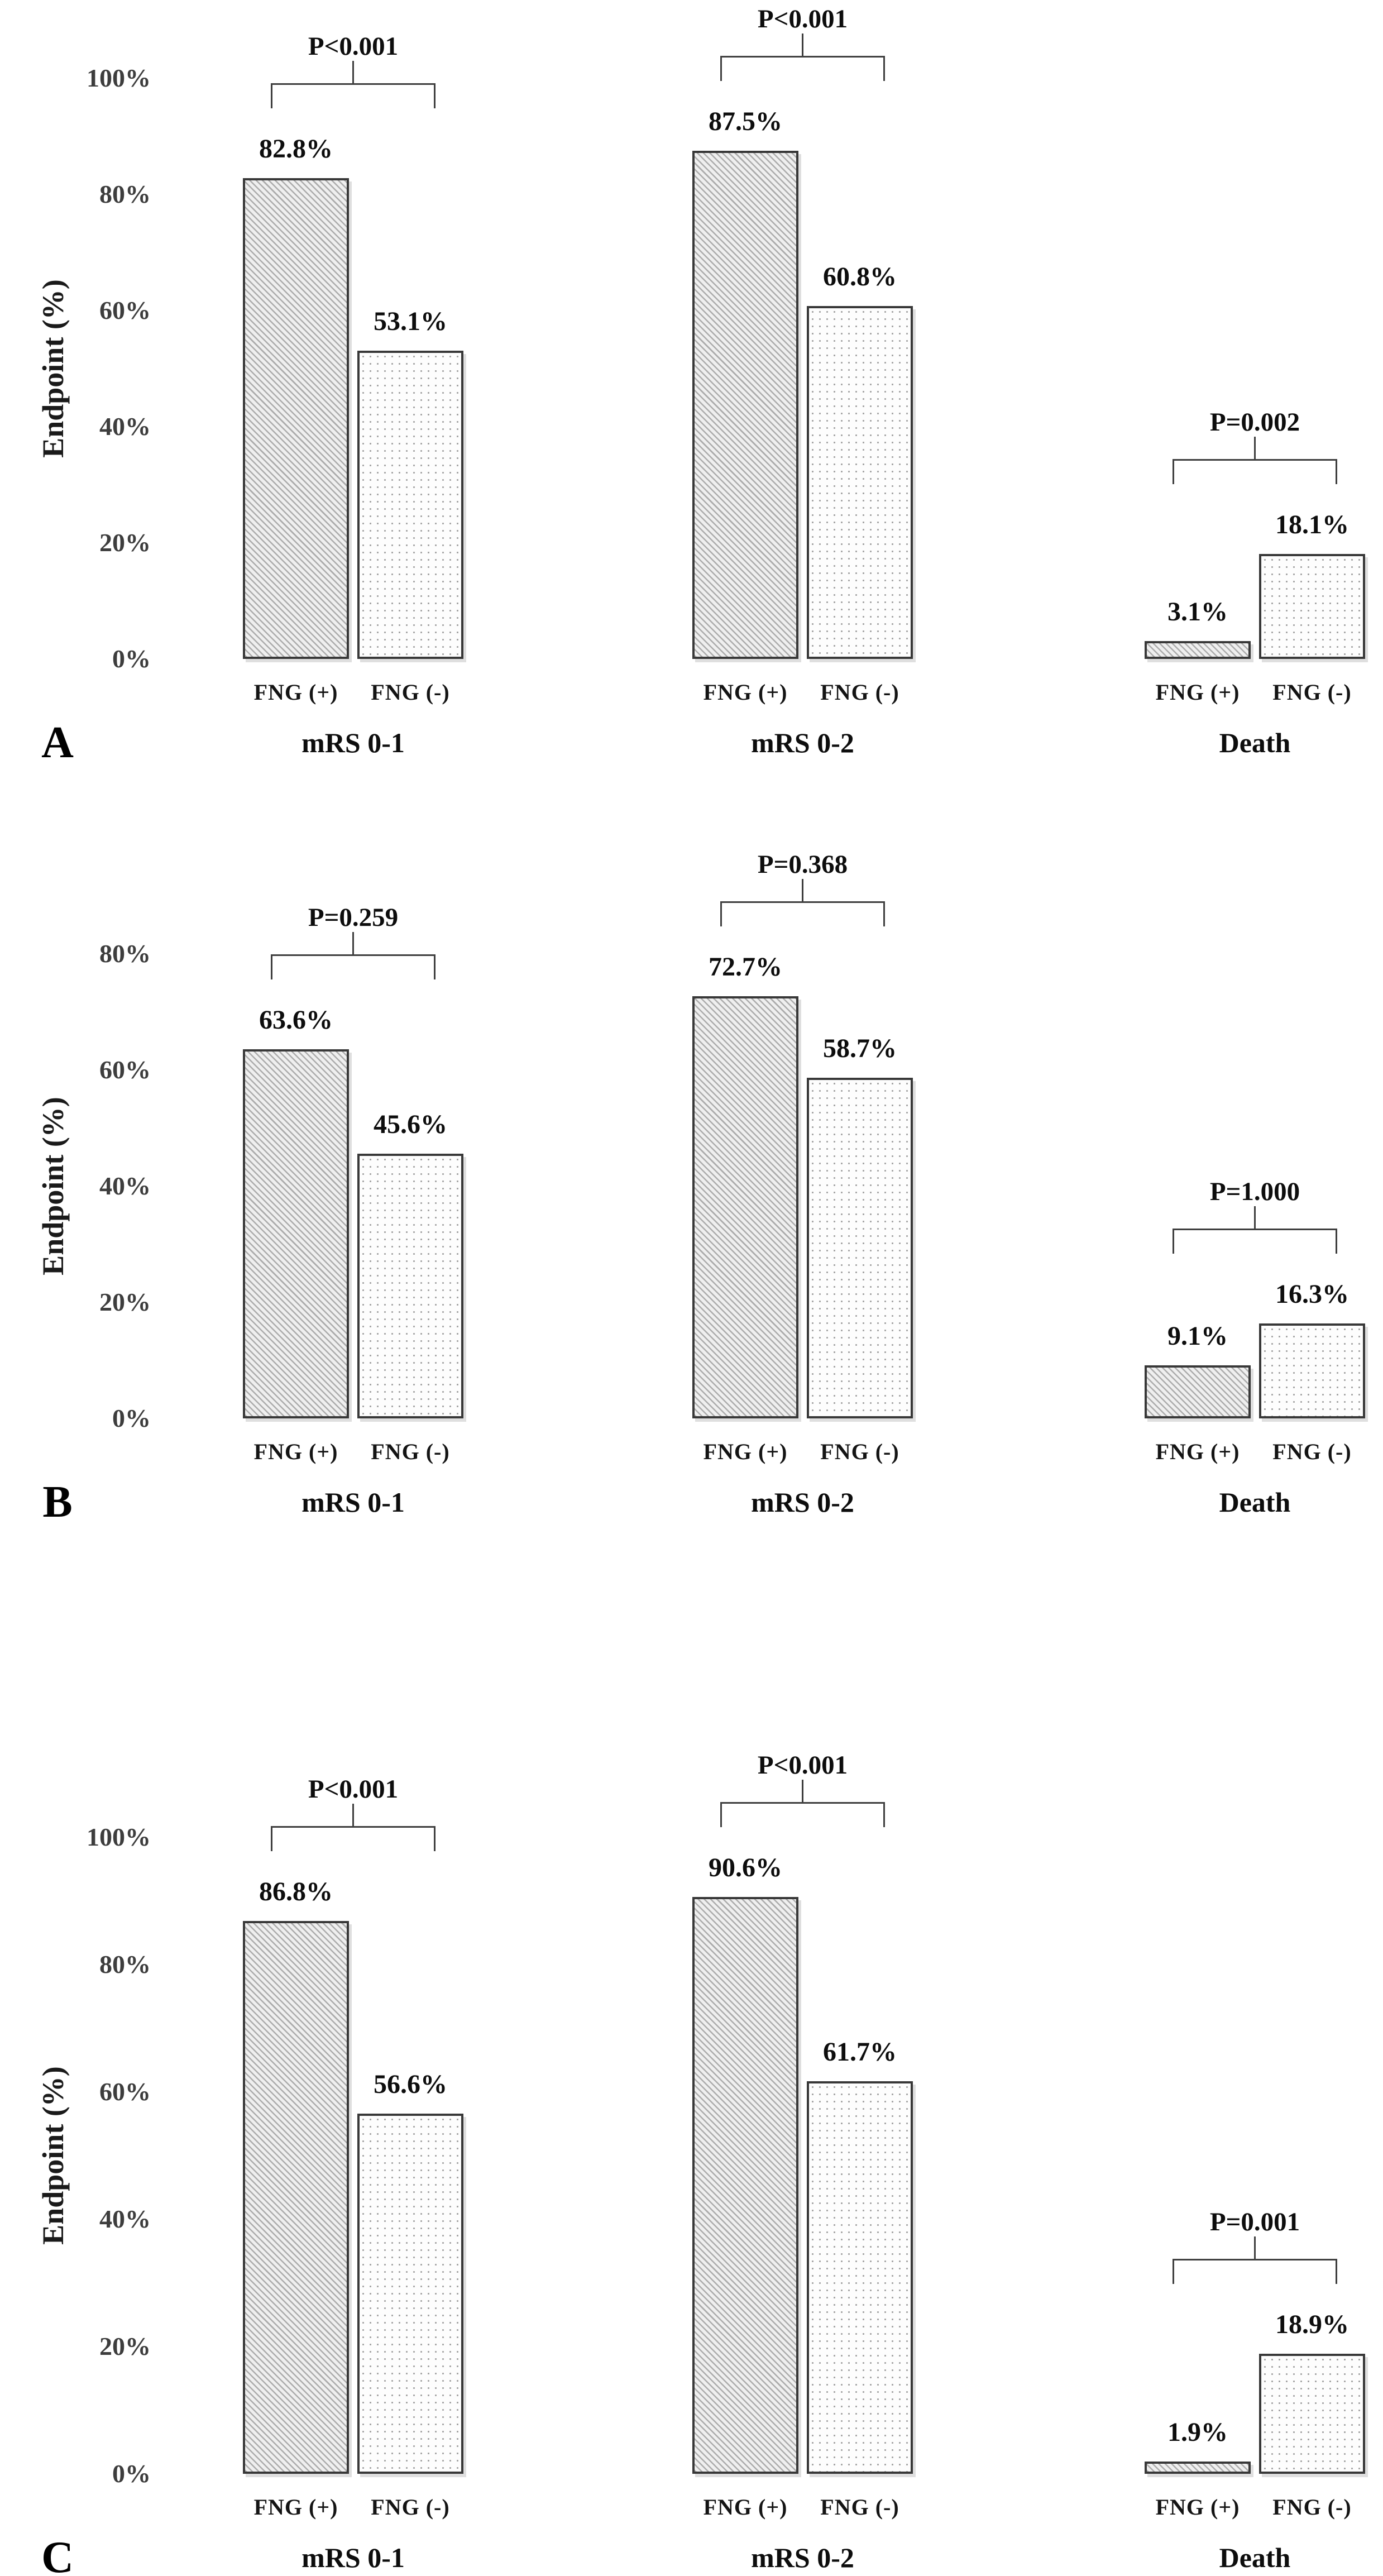  What do you see at coordinates (745, 121) in the screenshot?
I see `bar-value-label: 87.5%` at bounding box center [745, 121].